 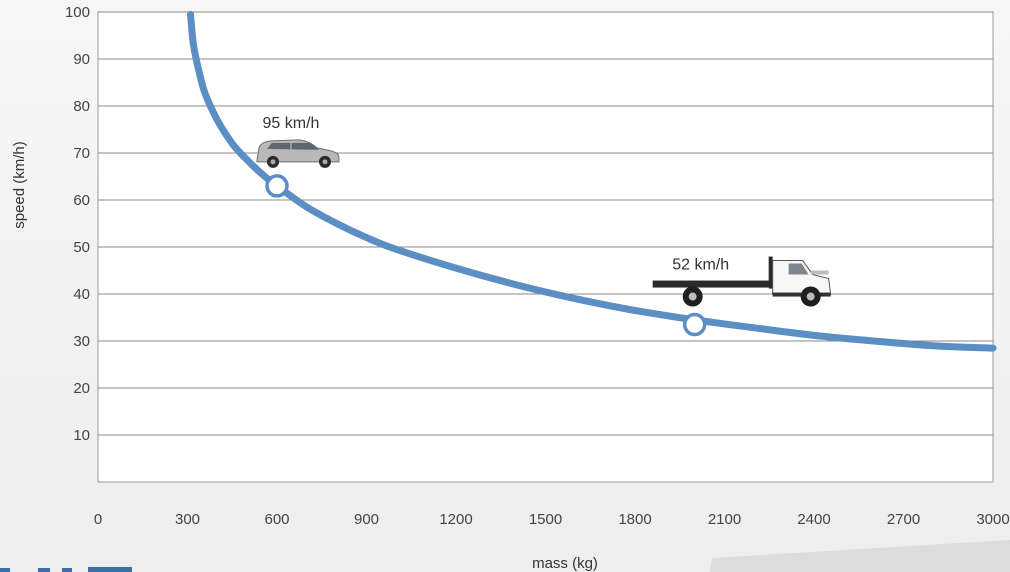 What do you see at coordinates (187, 519) in the screenshot?
I see `x-tick-label: 300` at bounding box center [187, 519].